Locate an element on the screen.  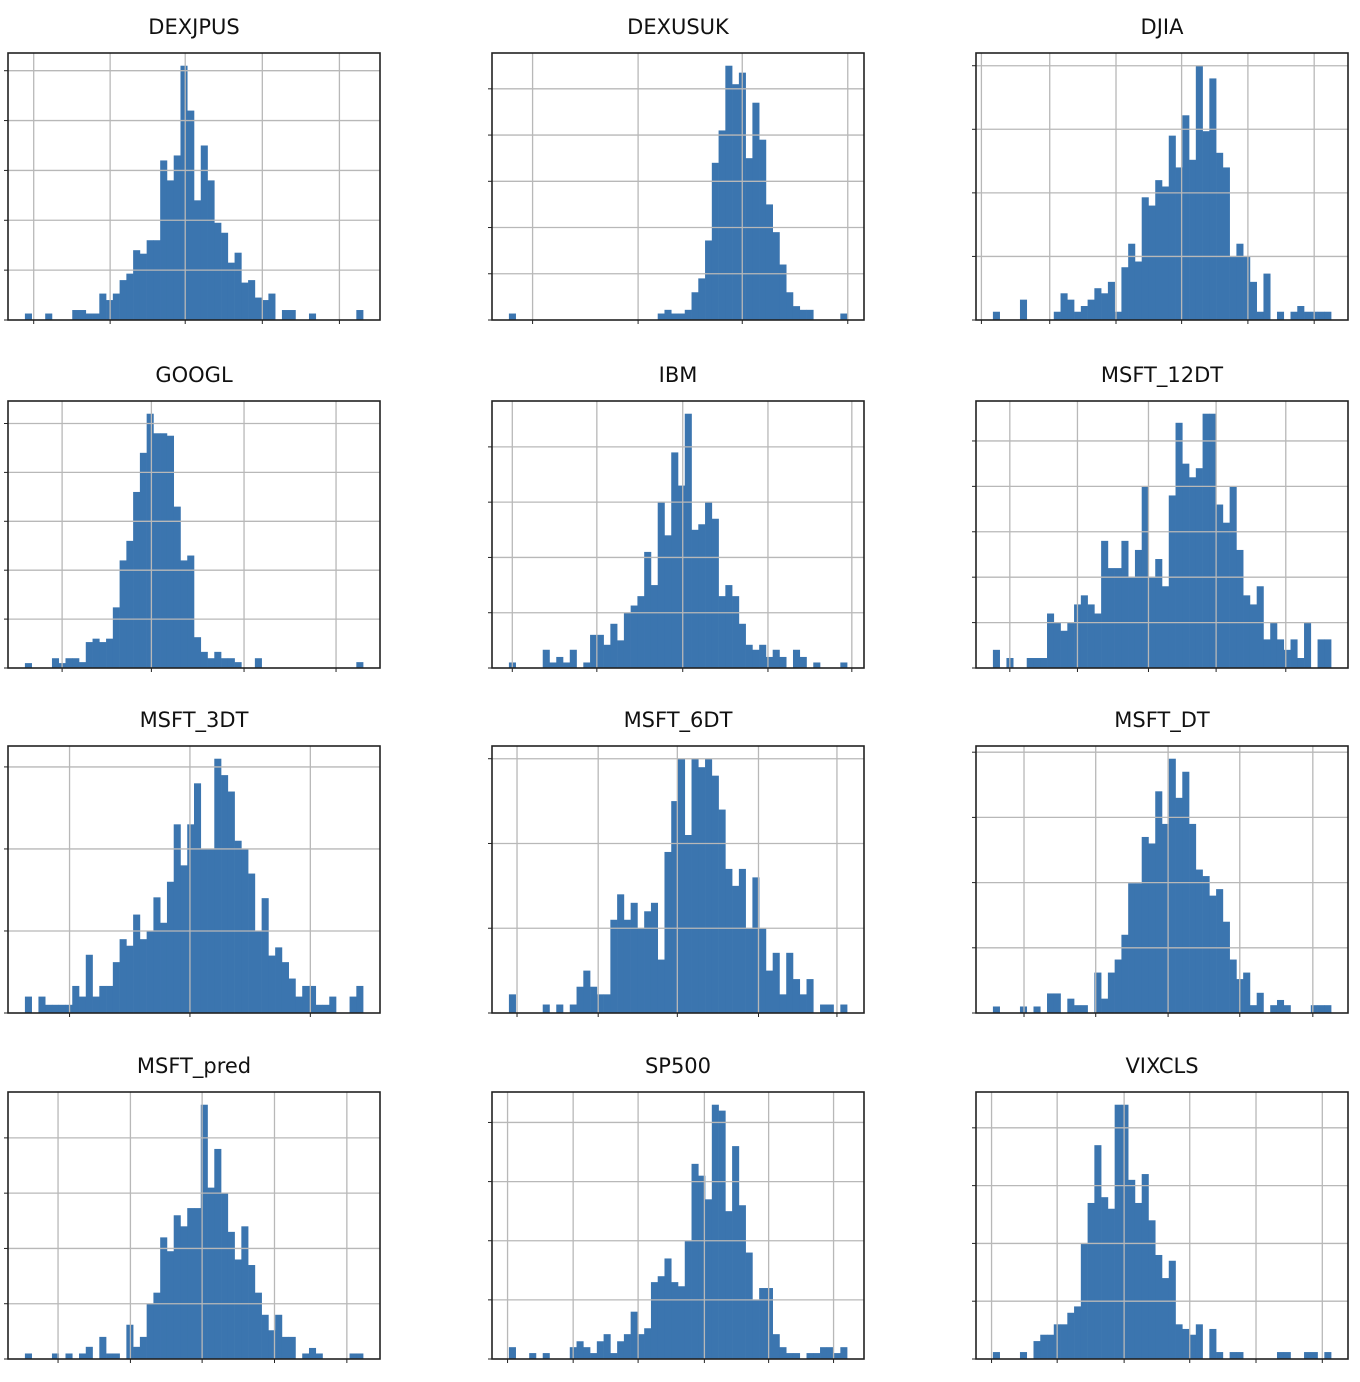
histogram-panel-vixcls: VIXCLS is located at coordinates (1160, 1208).